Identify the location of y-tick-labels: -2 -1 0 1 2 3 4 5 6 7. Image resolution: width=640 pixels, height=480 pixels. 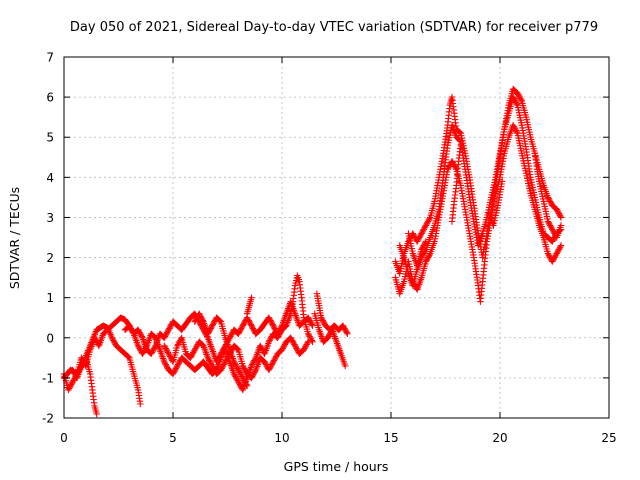
(48, 238).